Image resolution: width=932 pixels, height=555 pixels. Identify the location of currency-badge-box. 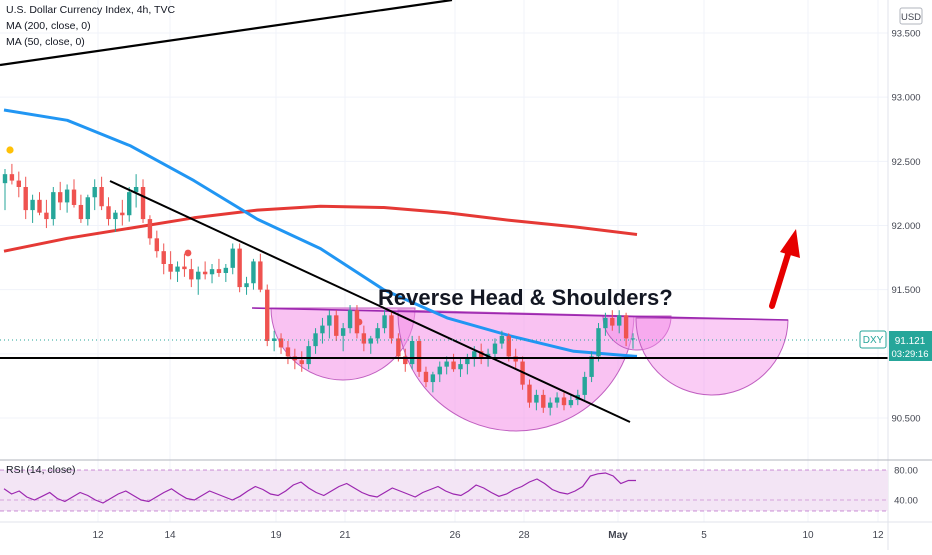
(911, 16).